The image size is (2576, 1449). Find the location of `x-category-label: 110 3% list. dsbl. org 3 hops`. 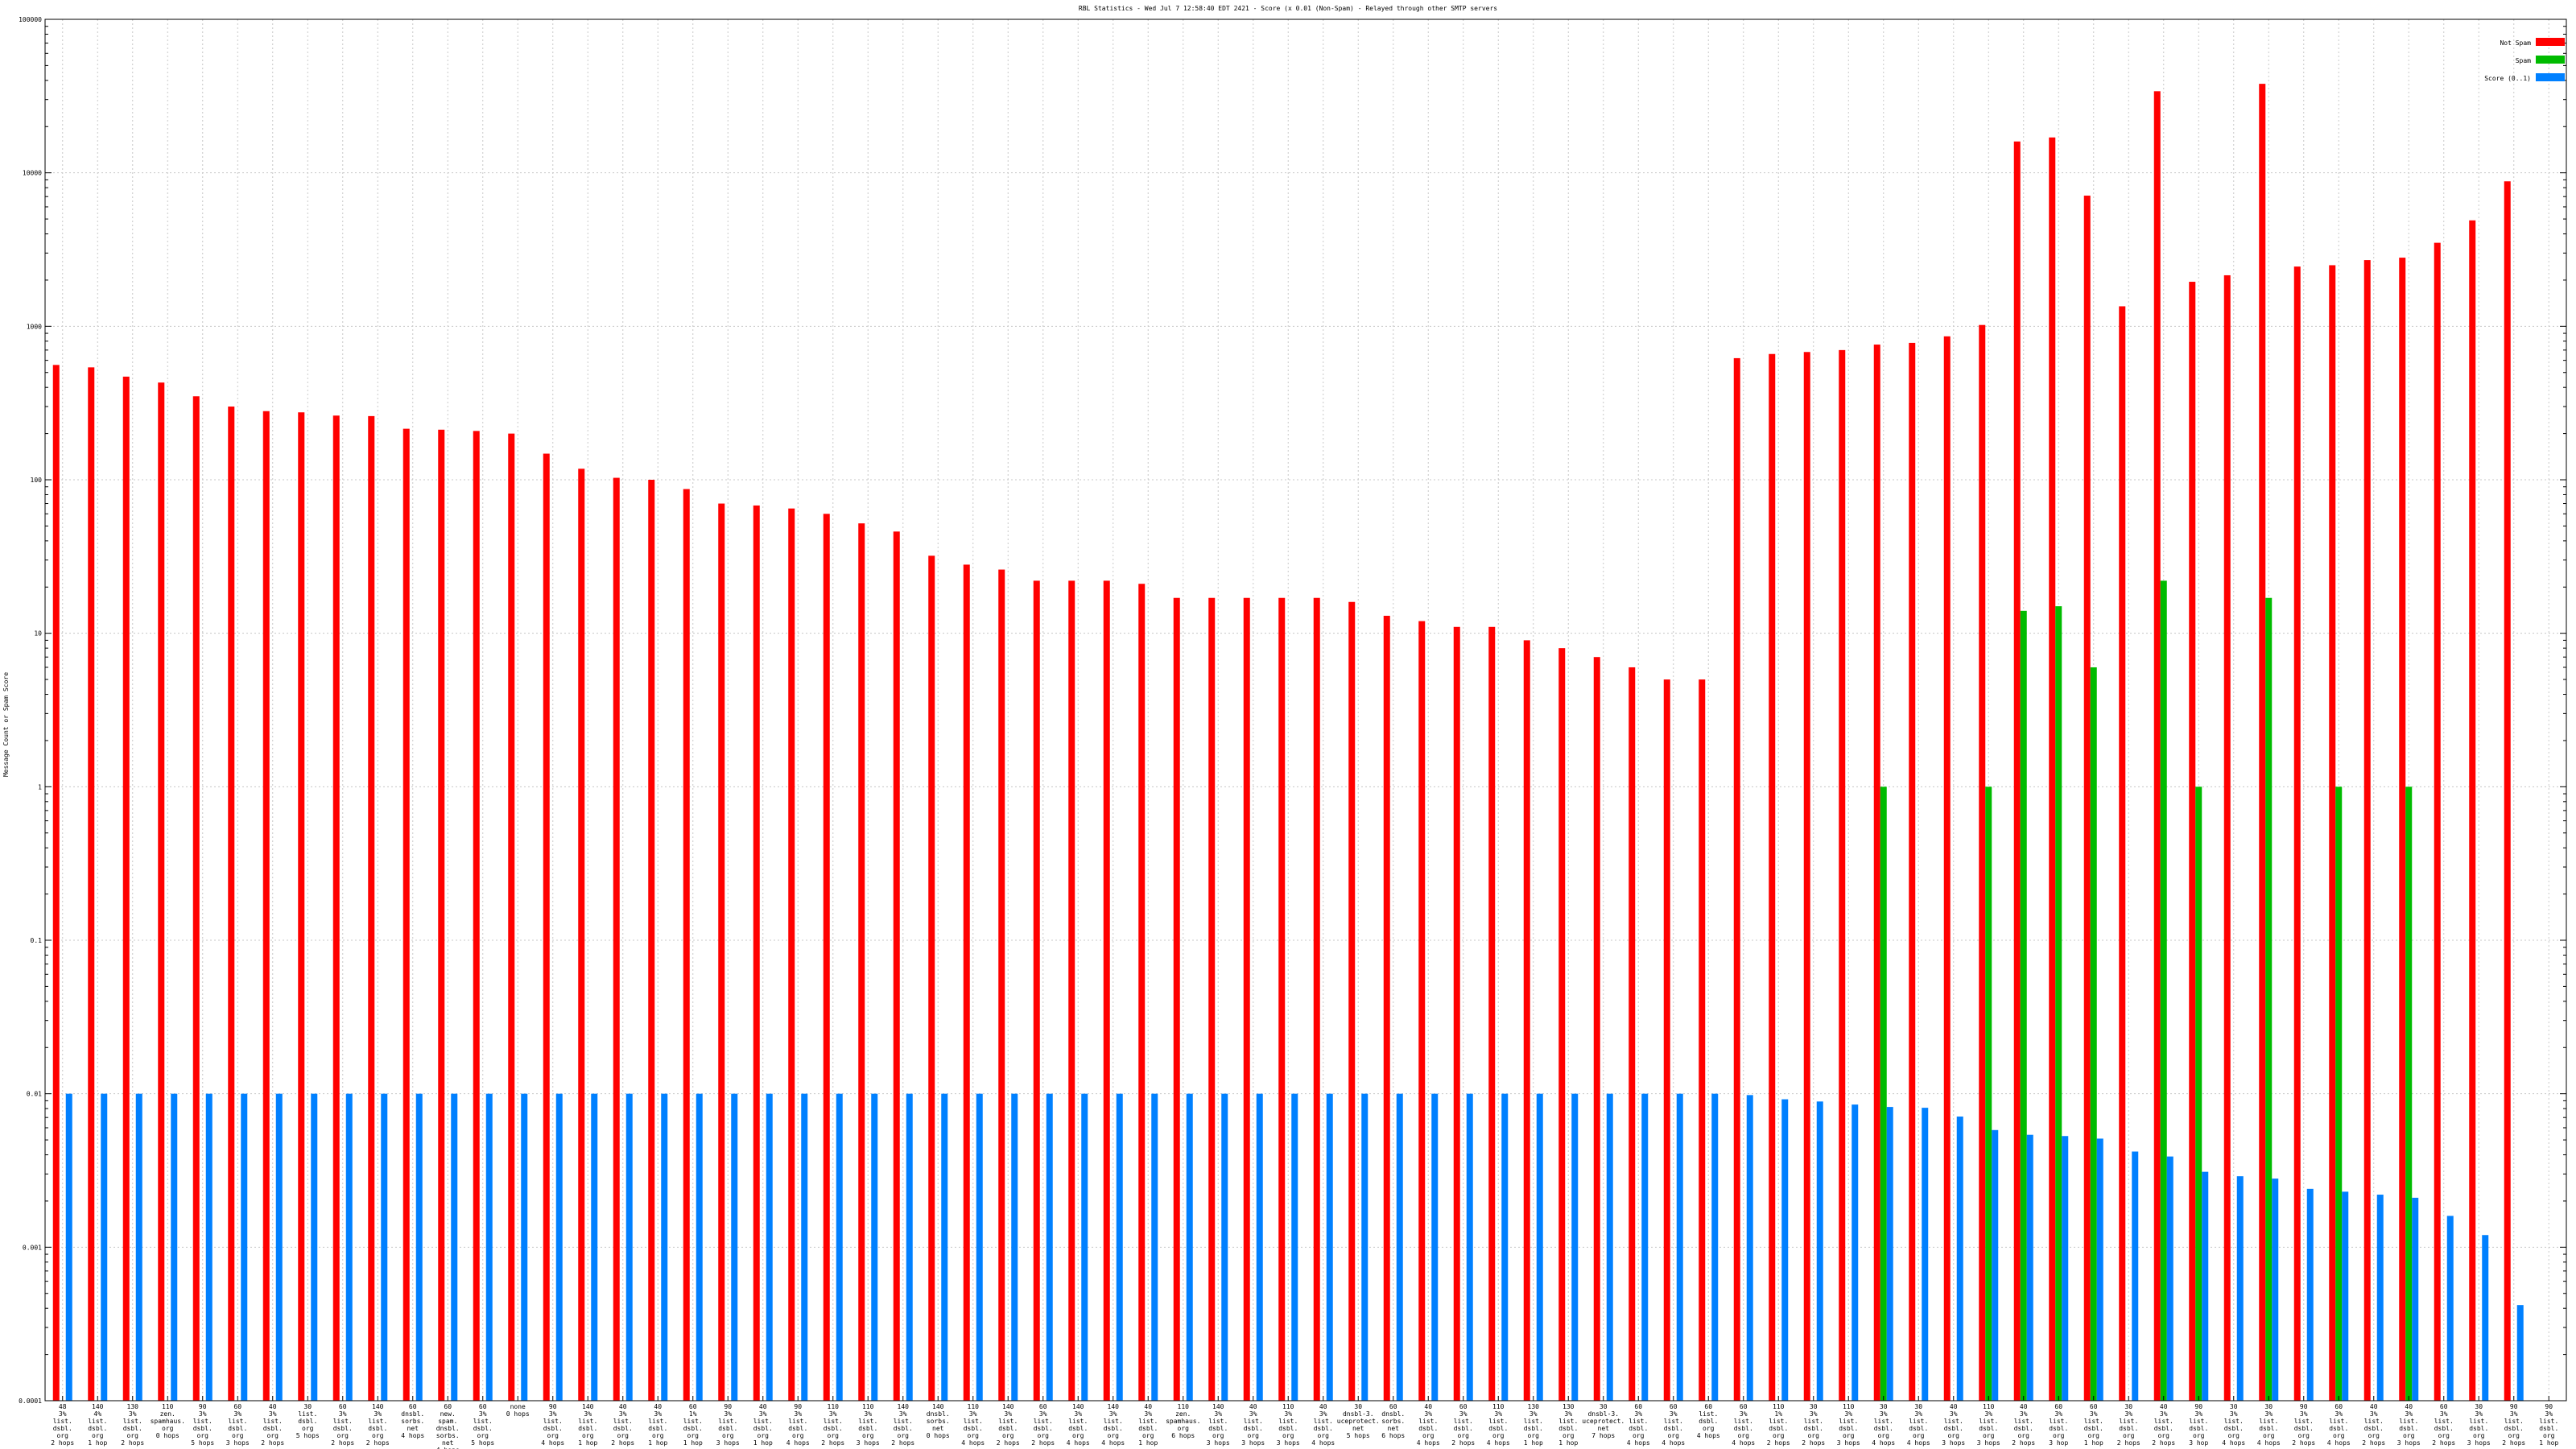

x-category-label: 110 3% list. dsbl. org 3 hops is located at coordinates (1988, 1425).